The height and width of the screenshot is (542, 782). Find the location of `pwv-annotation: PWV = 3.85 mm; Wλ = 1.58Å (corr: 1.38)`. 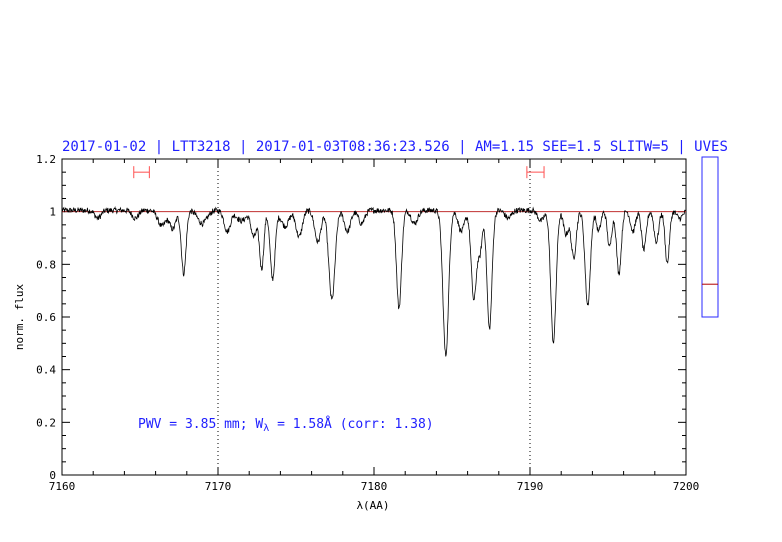

pwv-annotation: PWV = 3.85 mm; Wλ = 1.58Å (corr: 1.38) is located at coordinates (286, 425).